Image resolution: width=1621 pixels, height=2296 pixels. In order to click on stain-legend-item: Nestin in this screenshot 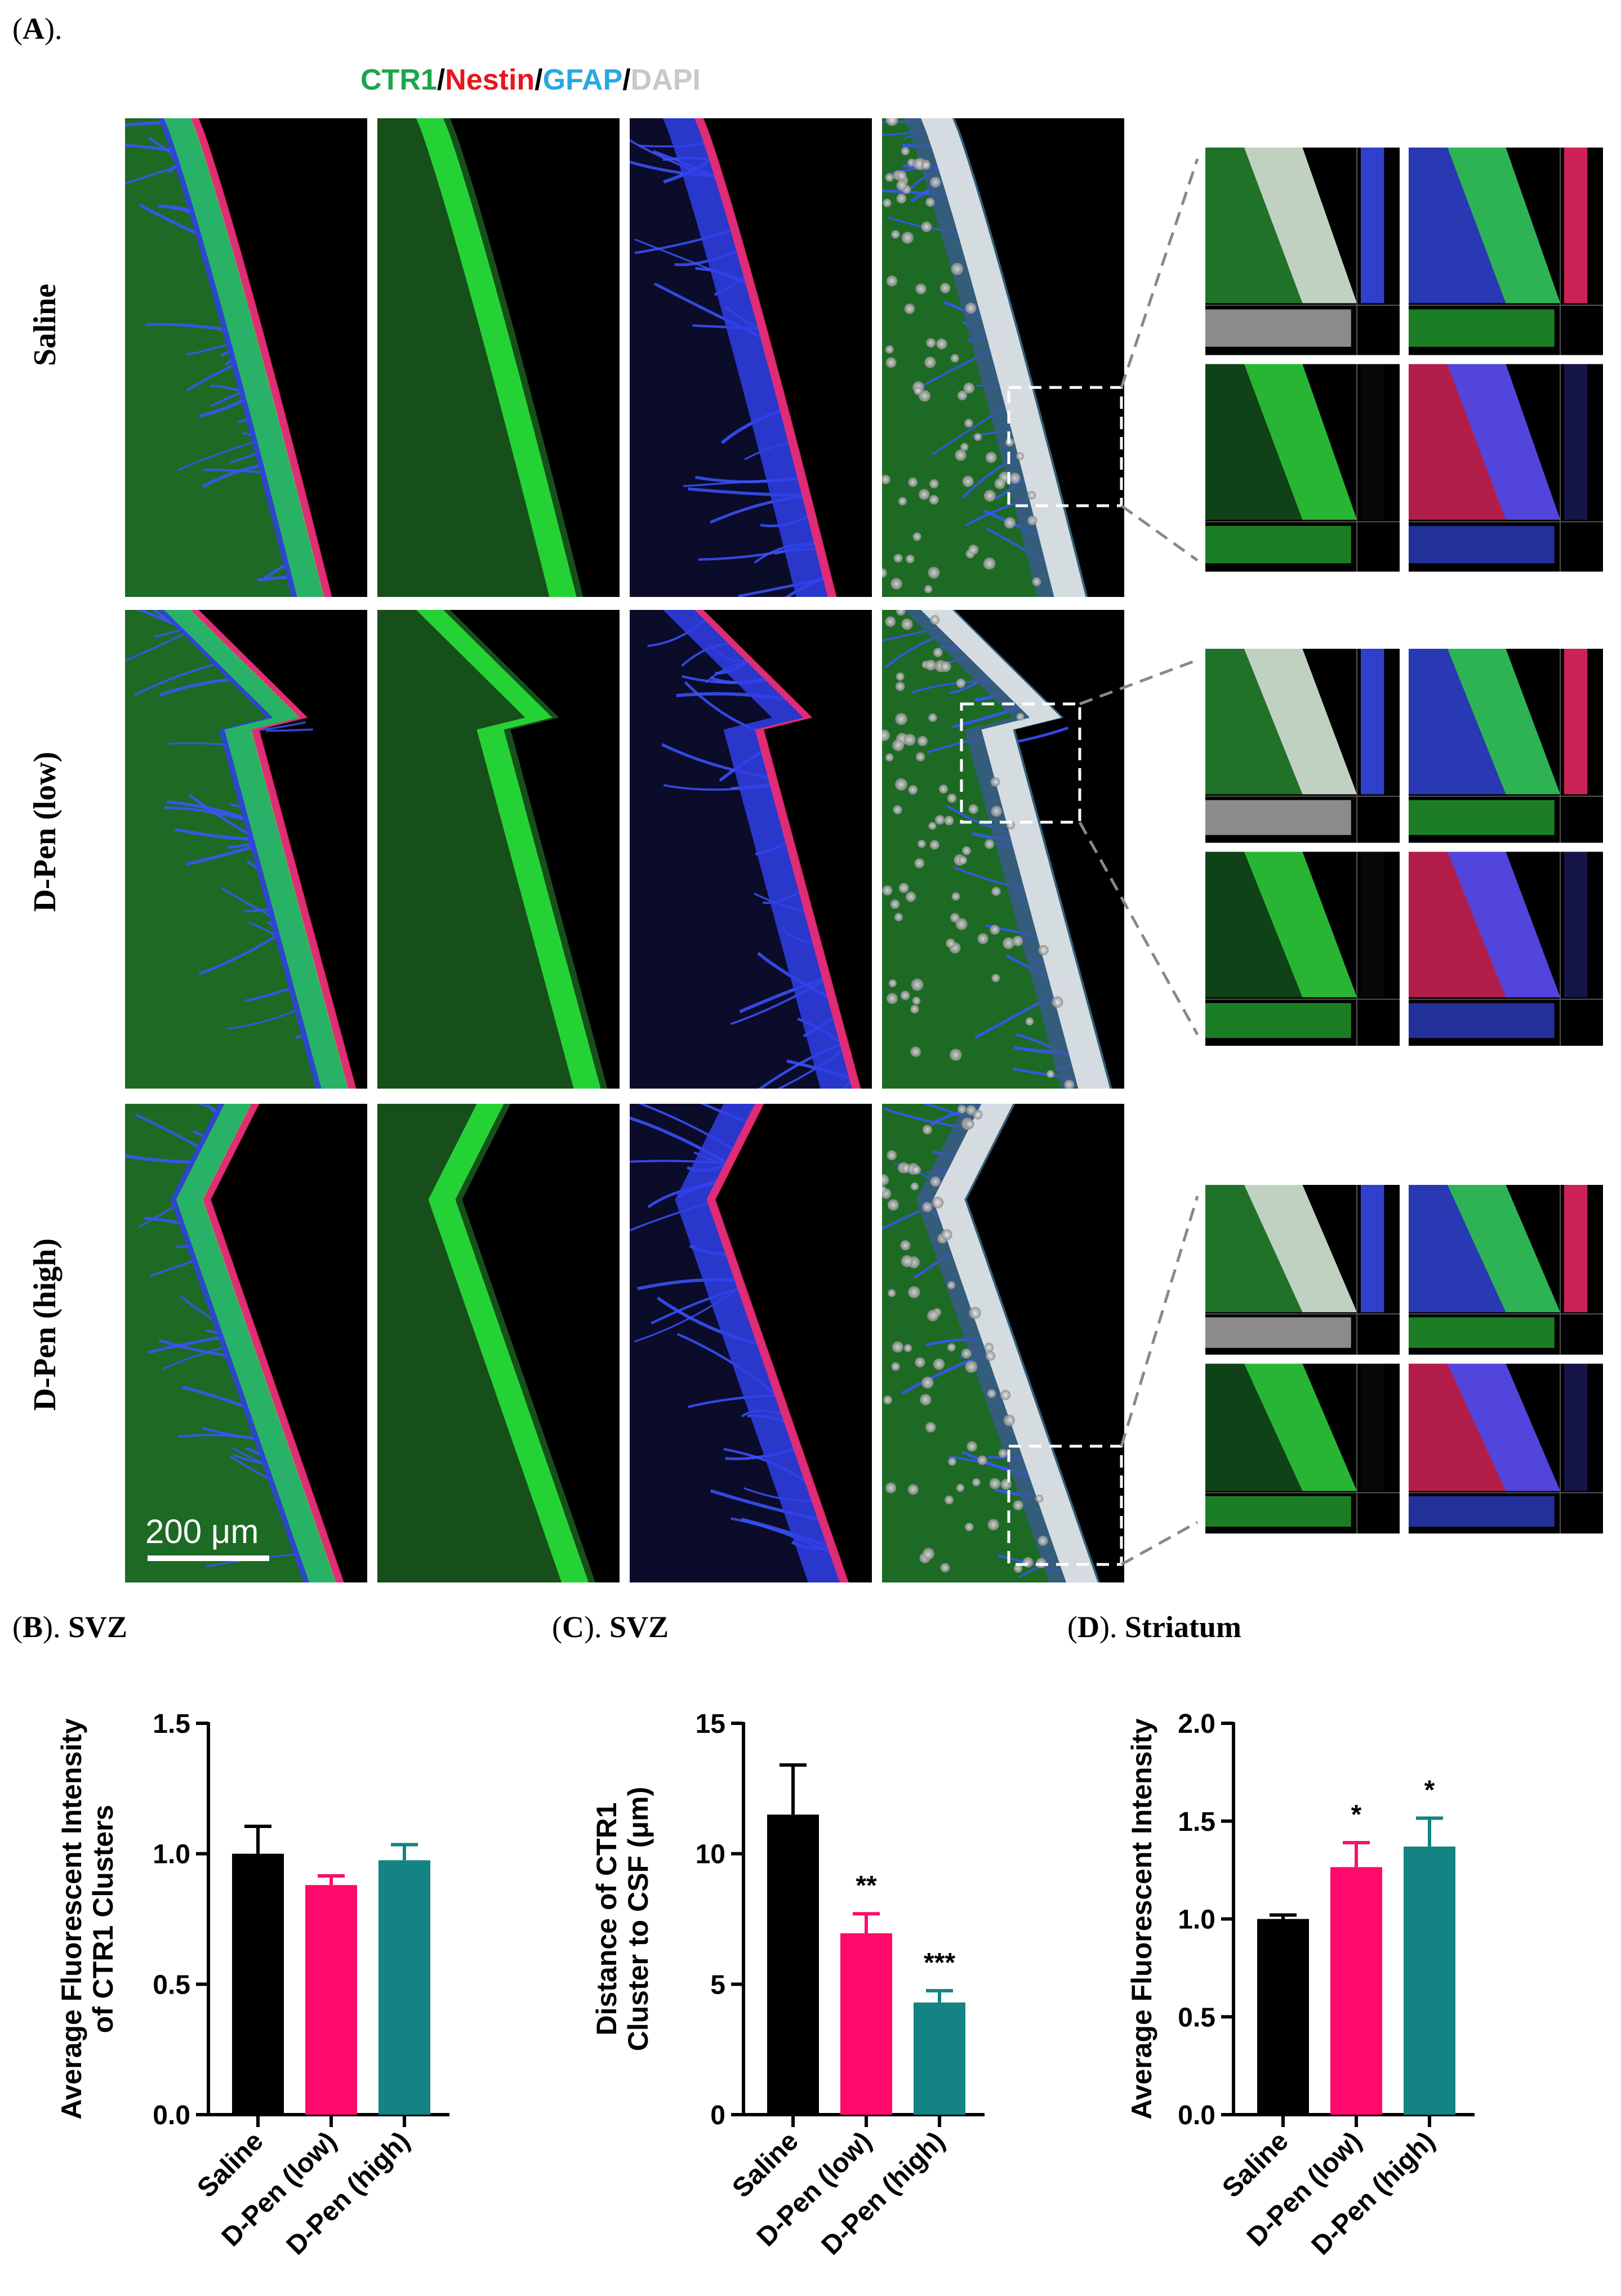, I will do `click(490, 80)`.